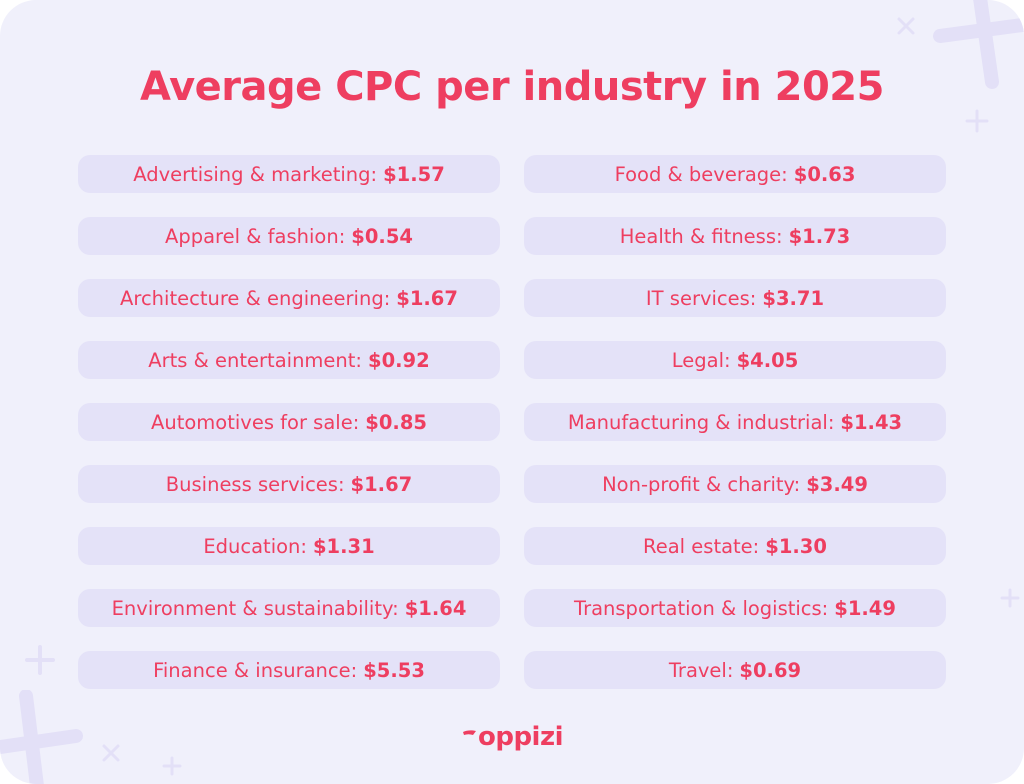  I want to click on industry-cpc-pill: Advertising & marketing: $1.57, so click(289, 174).